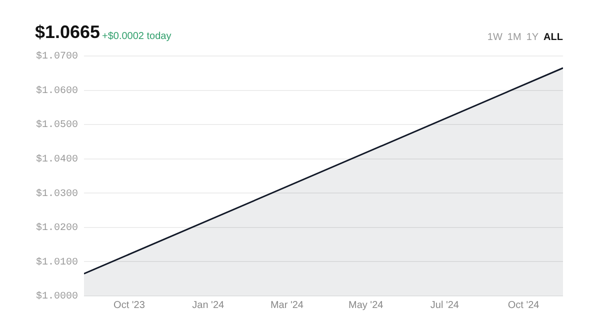 The width and height of the screenshot is (600, 334). Describe the element at coordinates (57, 125) in the screenshot. I see `y-tick-label: $1.0500` at that location.